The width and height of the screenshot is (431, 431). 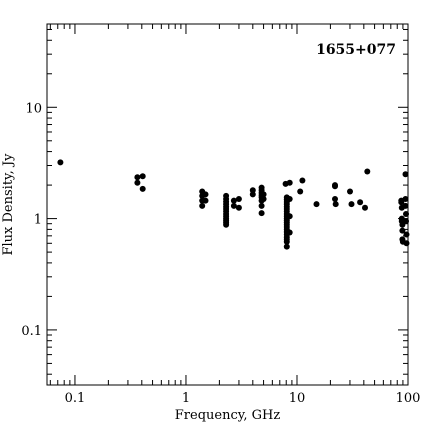 I want to click on x-tick-label: 10, so click(x=297, y=398).